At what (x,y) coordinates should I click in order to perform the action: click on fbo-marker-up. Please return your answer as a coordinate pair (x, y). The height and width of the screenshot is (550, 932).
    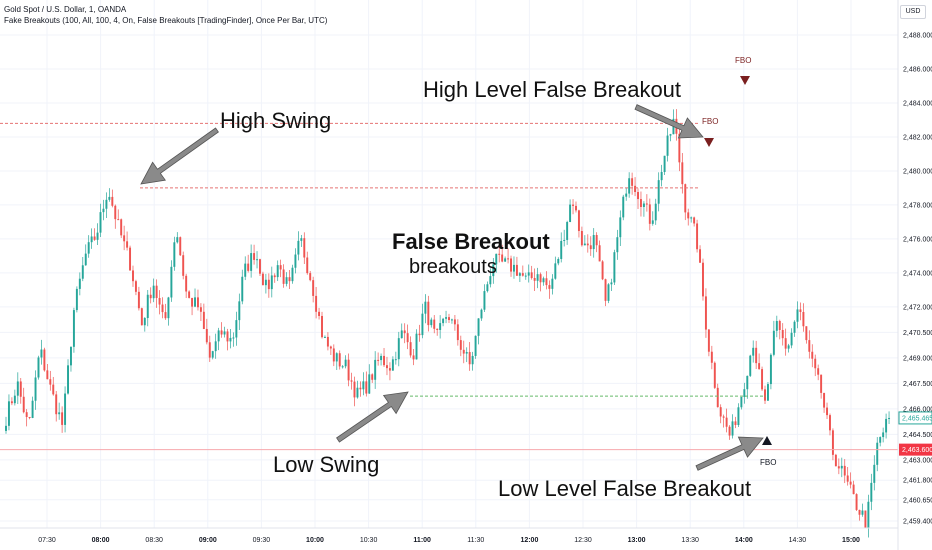
    Looking at the image, I should click on (767, 440).